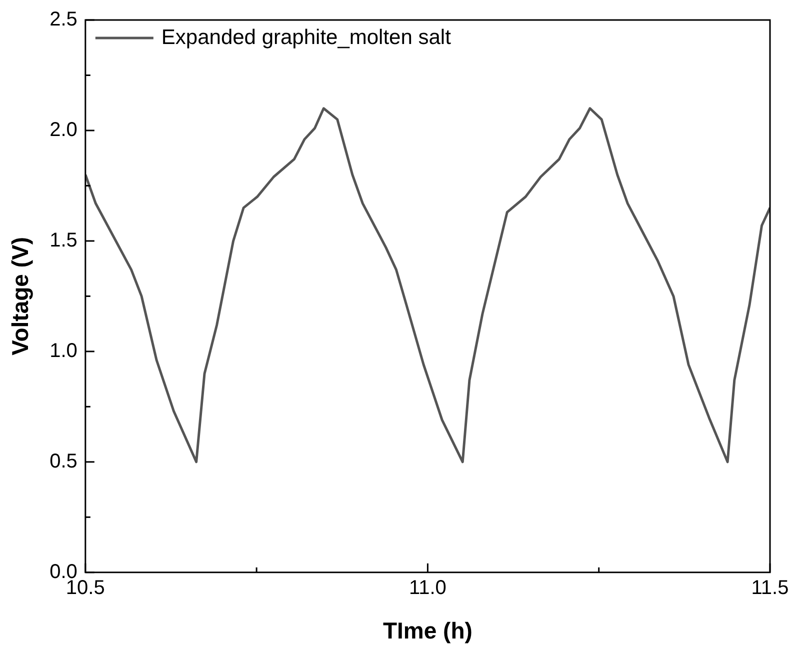 Image resolution: width=795 pixels, height=654 pixels. I want to click on y-tick-label: 1.5, so click(64, 240).